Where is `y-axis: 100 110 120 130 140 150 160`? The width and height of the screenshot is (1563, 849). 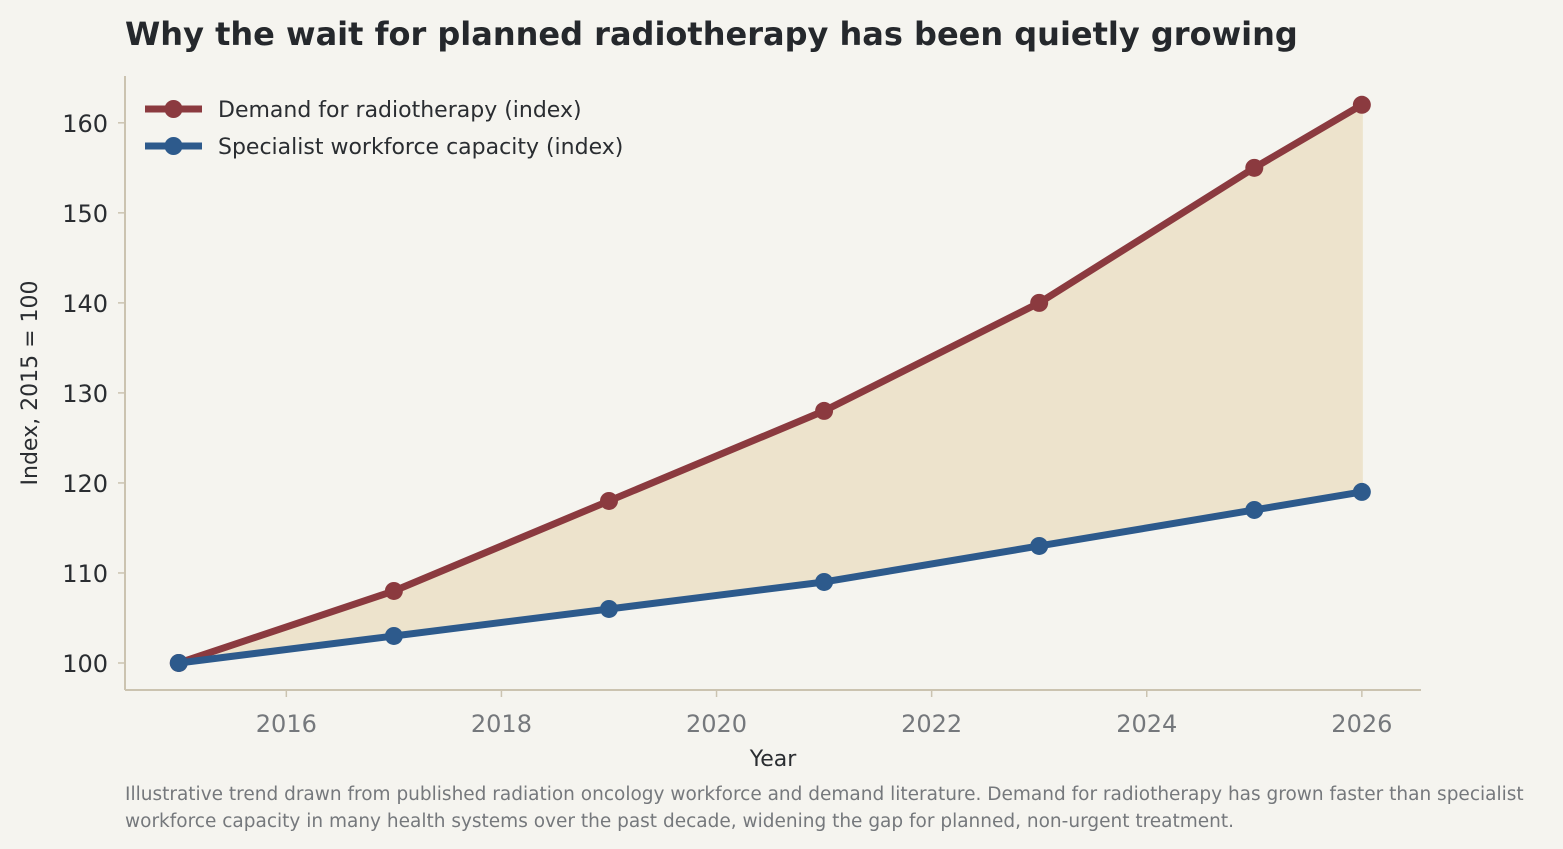
y-axis: 100 110 120 130 140 150 160 is located at coordinates (94, 383).